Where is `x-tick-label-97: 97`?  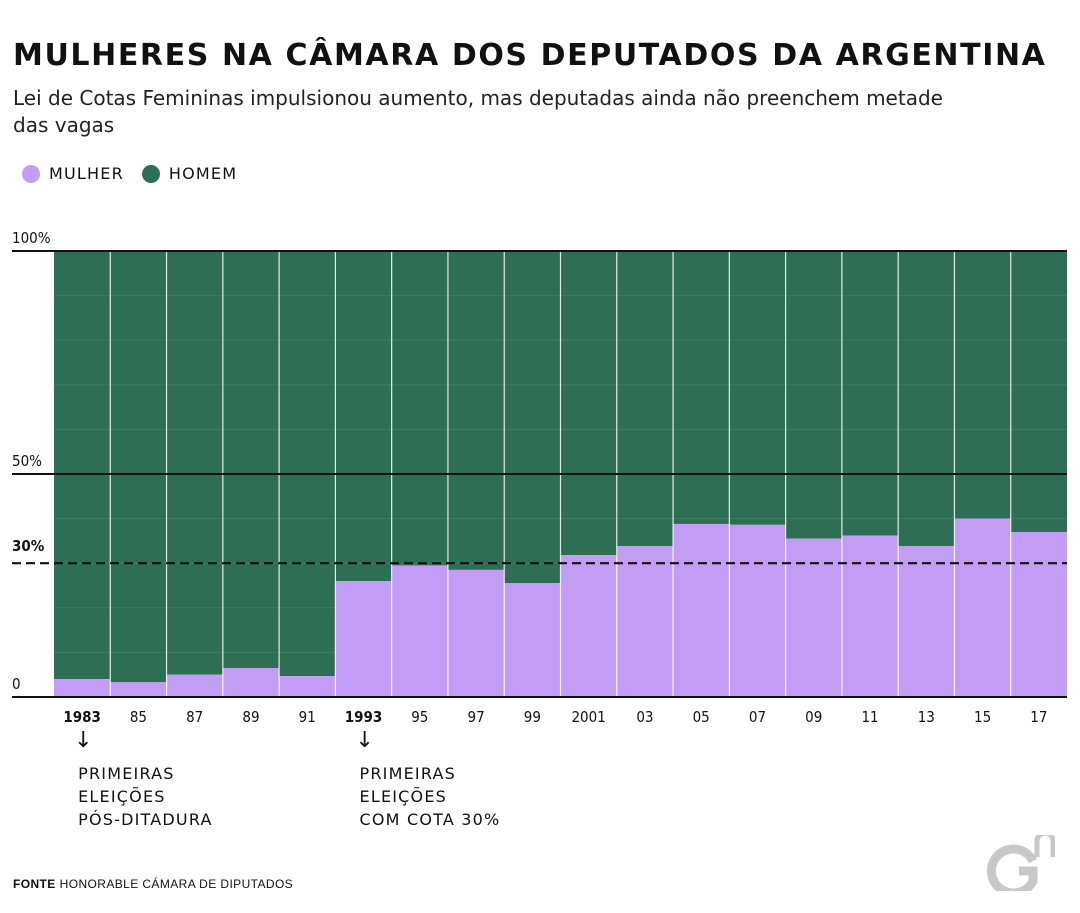
x-tick-label-97: 97 is located at coordinates (475, 717).